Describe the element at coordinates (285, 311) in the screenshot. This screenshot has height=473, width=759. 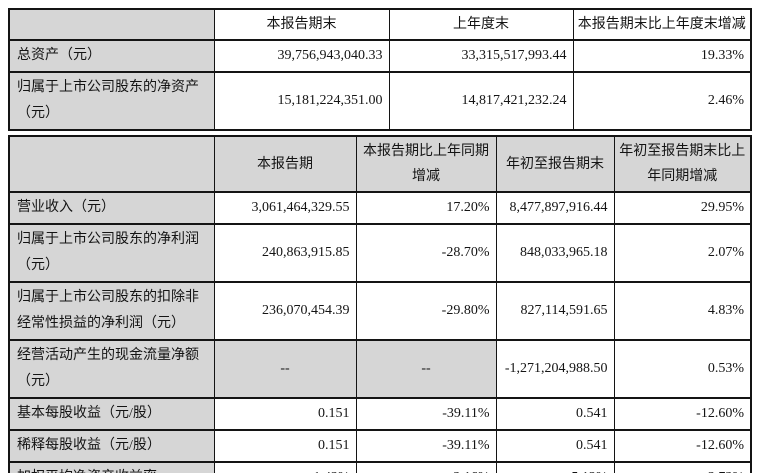
I see `cell-value: 236,070,454.39` at that location.